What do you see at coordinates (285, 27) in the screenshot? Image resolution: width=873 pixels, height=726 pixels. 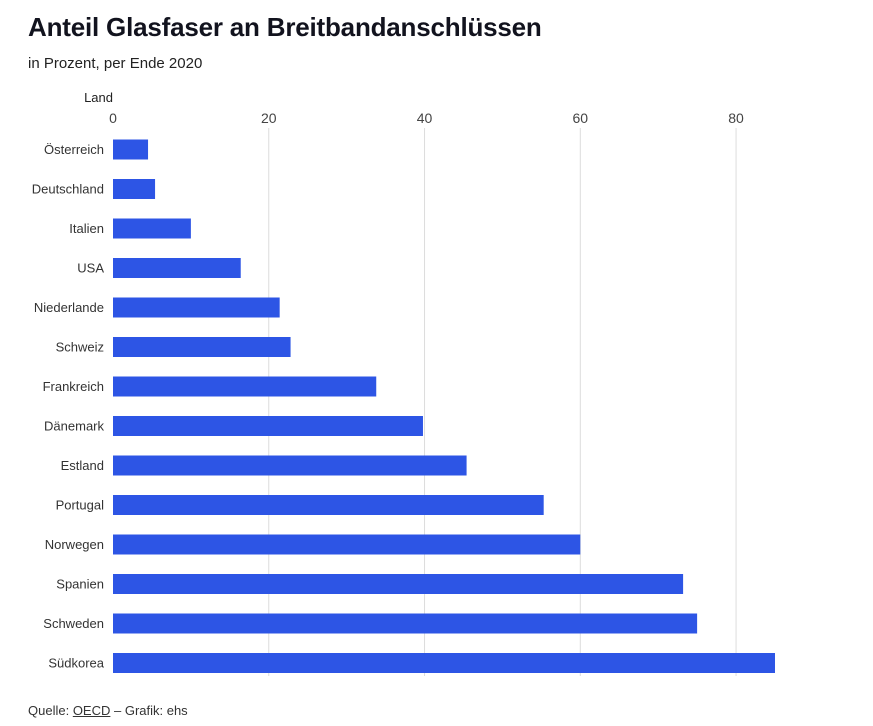 I see `chart-title: Anteil Glasfaser an Breitbandanschlüssen` at bounding box center [285, 27].